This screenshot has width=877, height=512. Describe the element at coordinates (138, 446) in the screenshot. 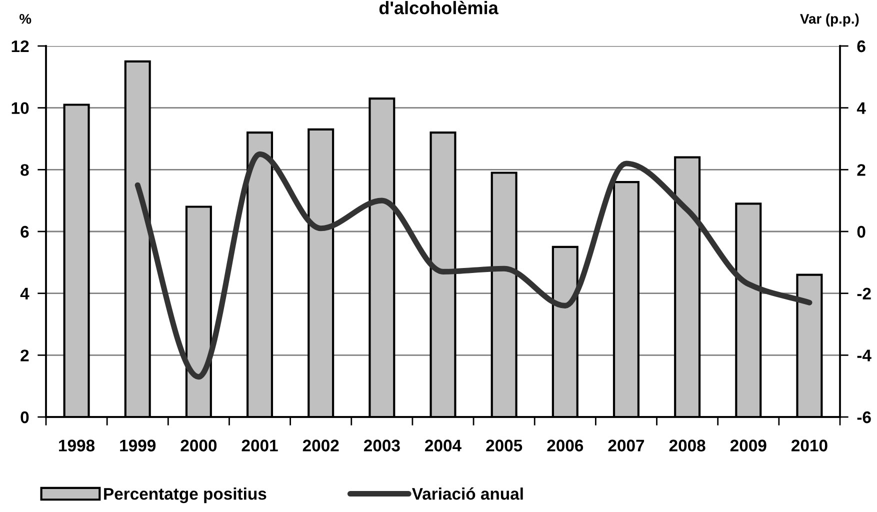

I see `x-tick-label: 1999` at that location.